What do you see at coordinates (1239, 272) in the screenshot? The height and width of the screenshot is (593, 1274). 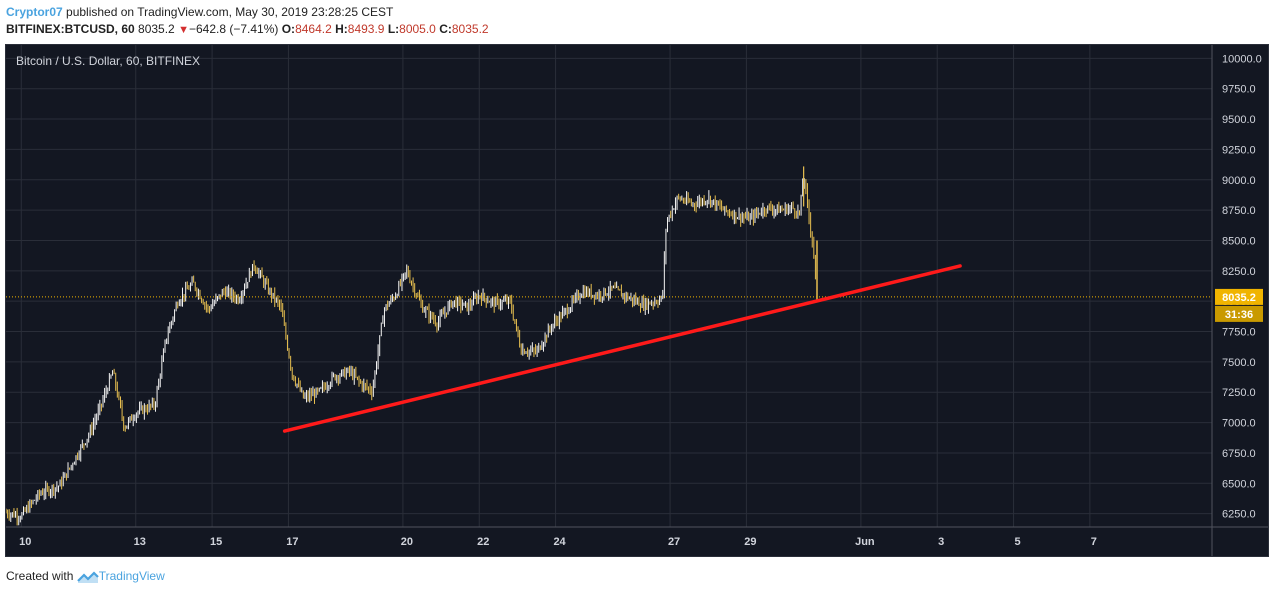 I see `y-tick-label: 8250.0` at bounding box center [1239, 272].